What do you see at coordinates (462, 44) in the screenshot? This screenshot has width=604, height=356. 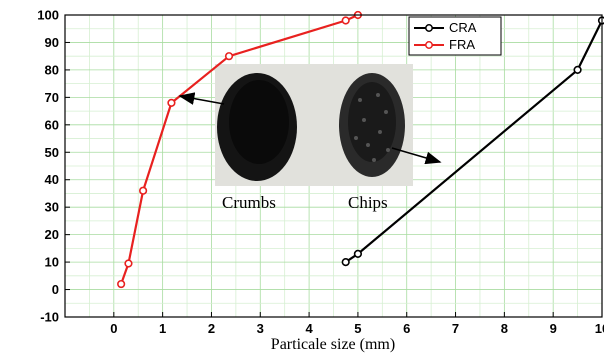 I see `legend-fra-label: FRA` at bounding box center [462, 44].